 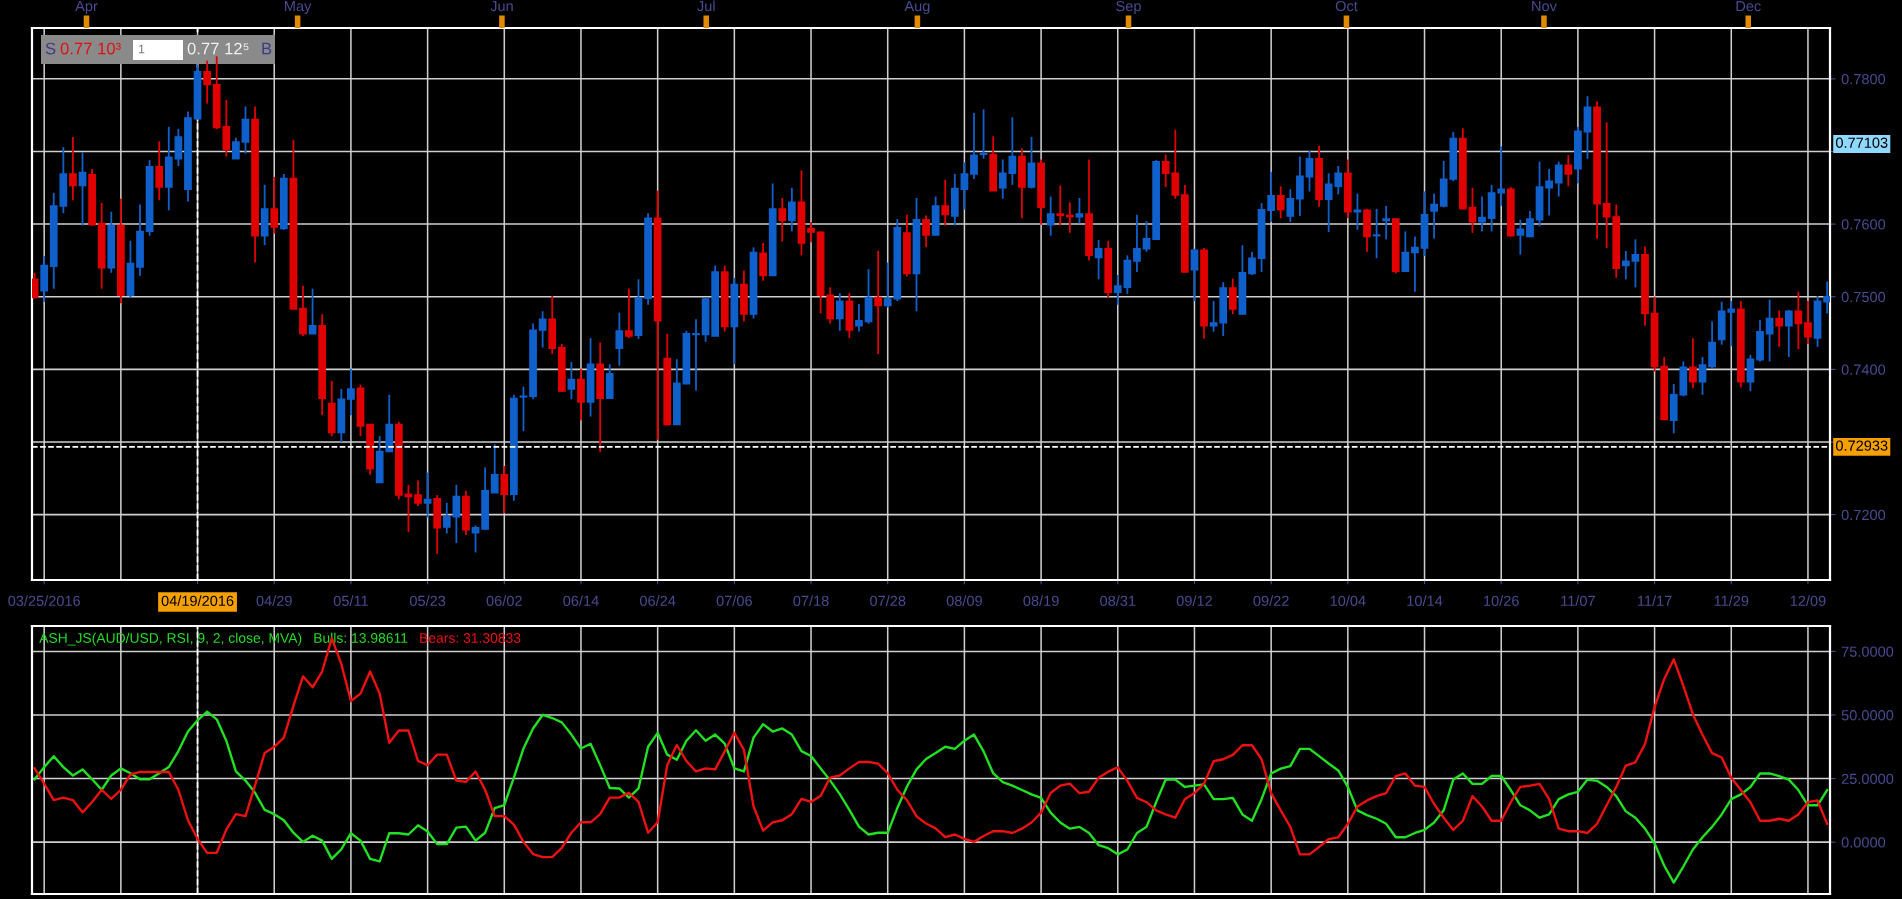 What do you see at coordinates (86, 8) in the screenshot?
I see `x2-tick-label: Apr` at bounding box center [86, 8].